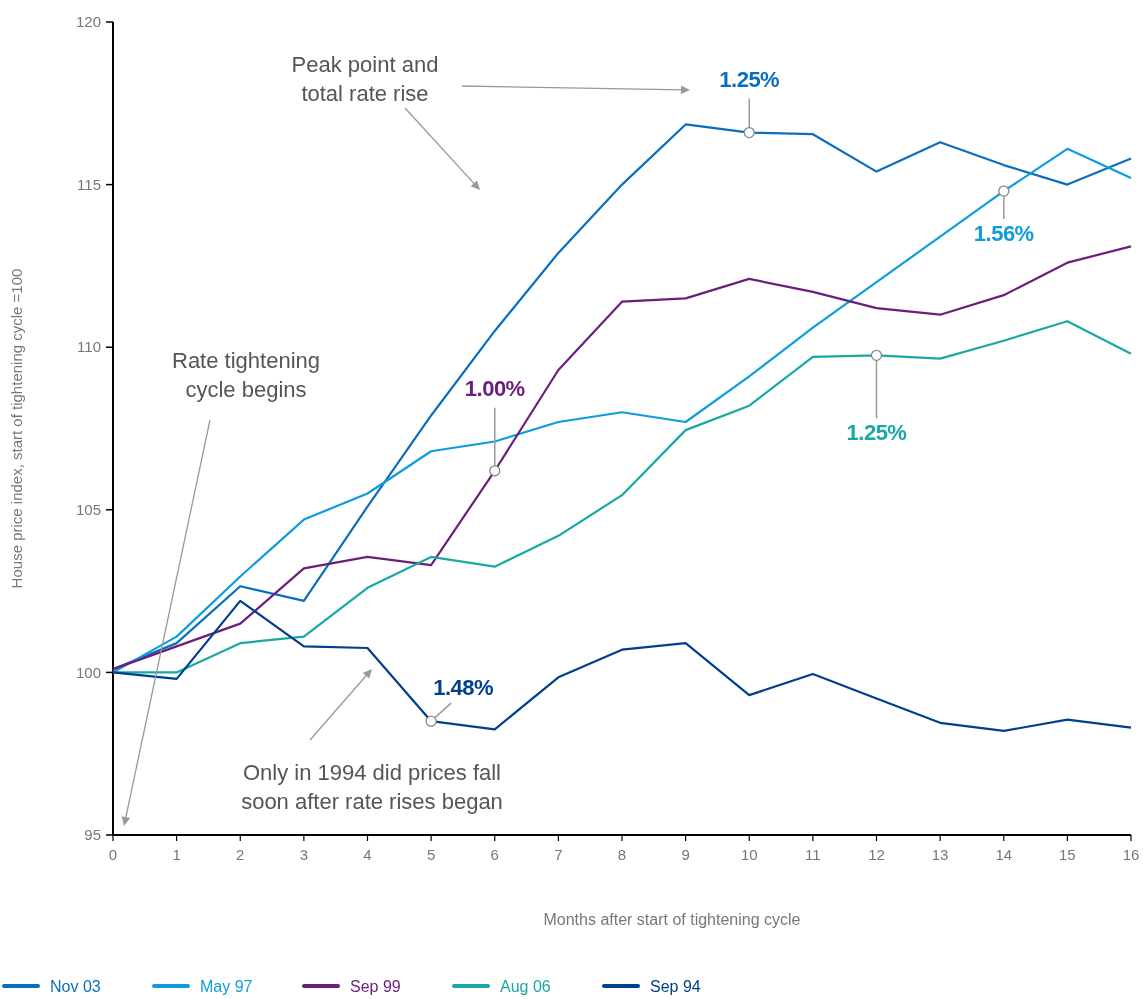  I want to click on annotation: 1.56%, so click(1003, 234).